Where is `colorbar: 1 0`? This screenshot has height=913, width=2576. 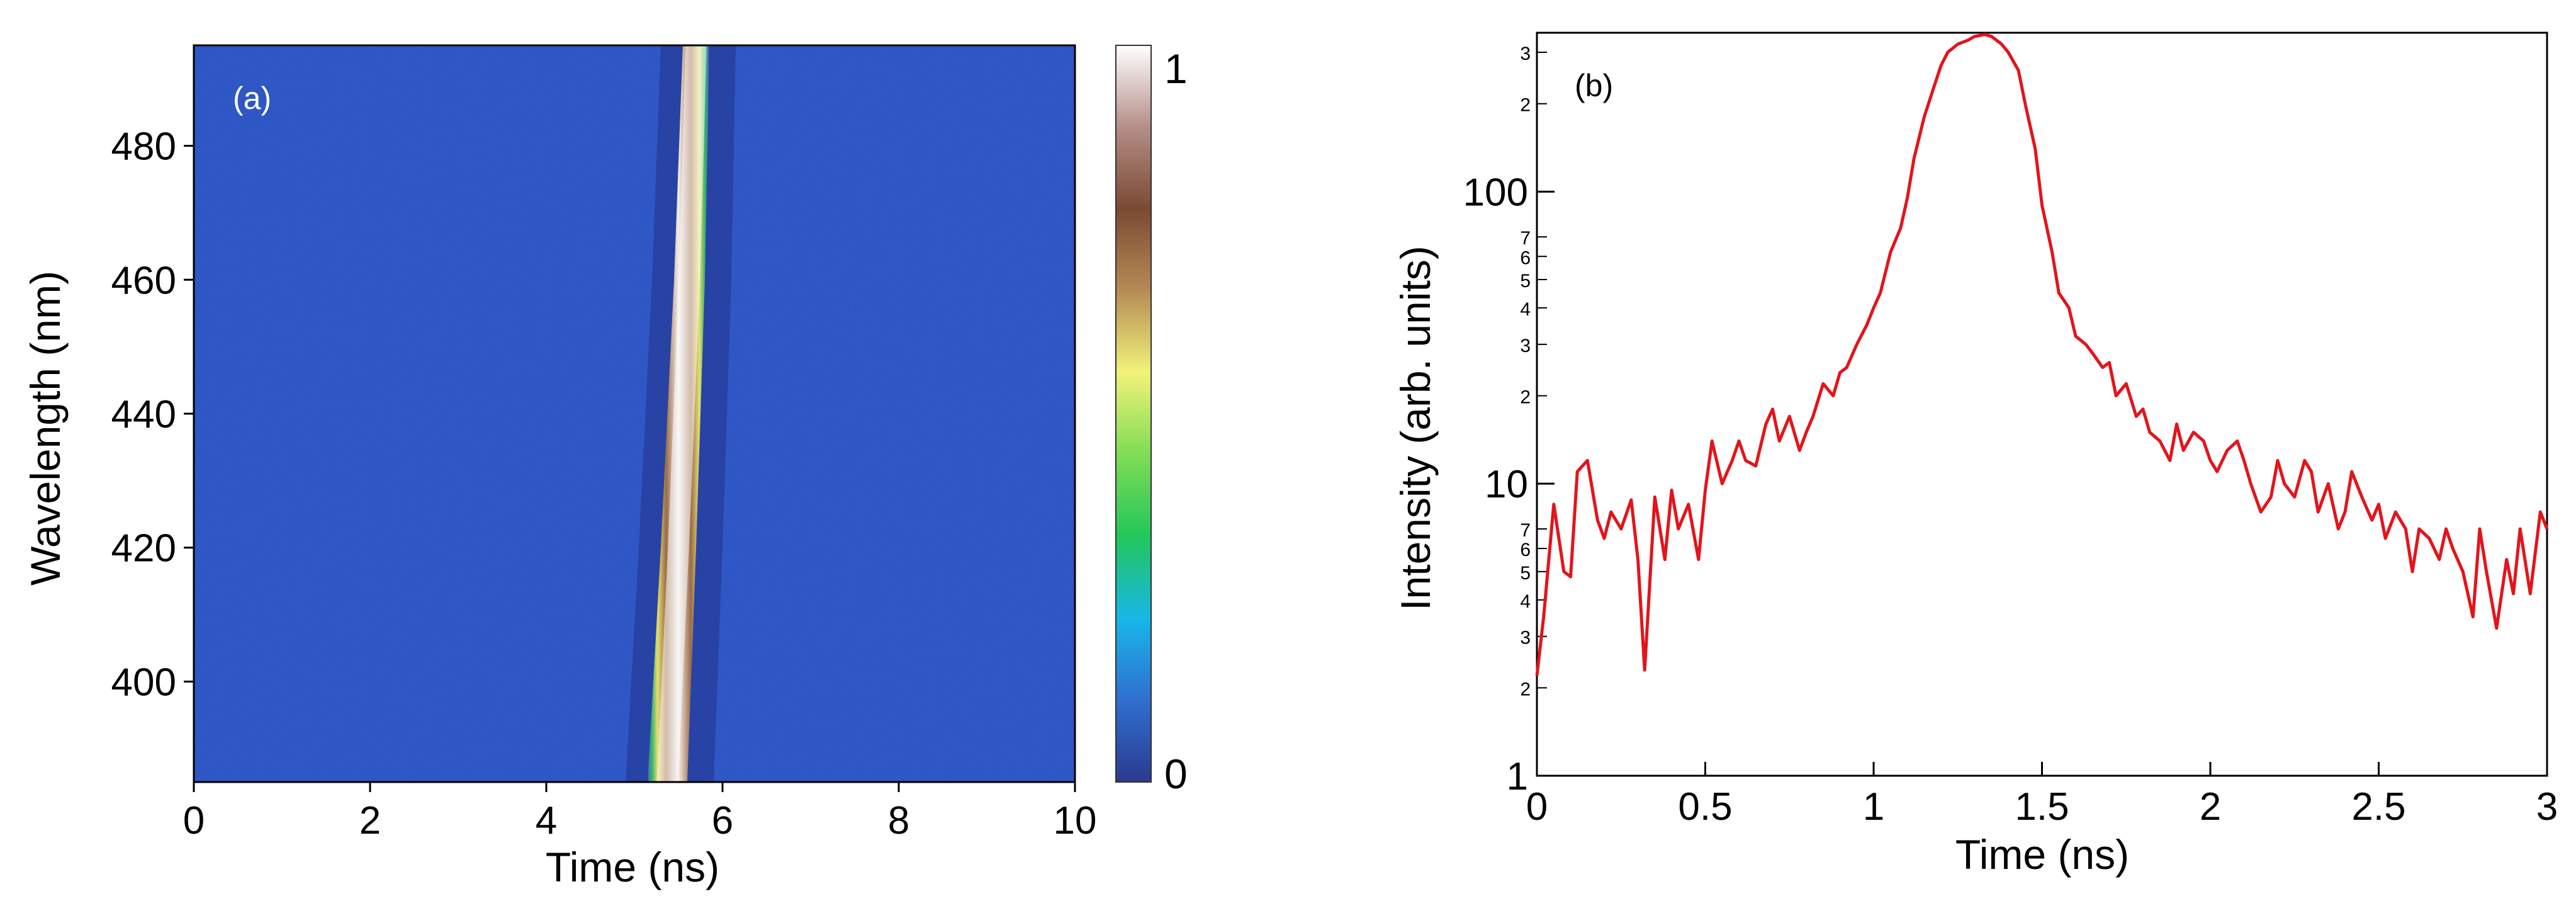
colorbar: 1 0 is located at coordinates (1151, 421).